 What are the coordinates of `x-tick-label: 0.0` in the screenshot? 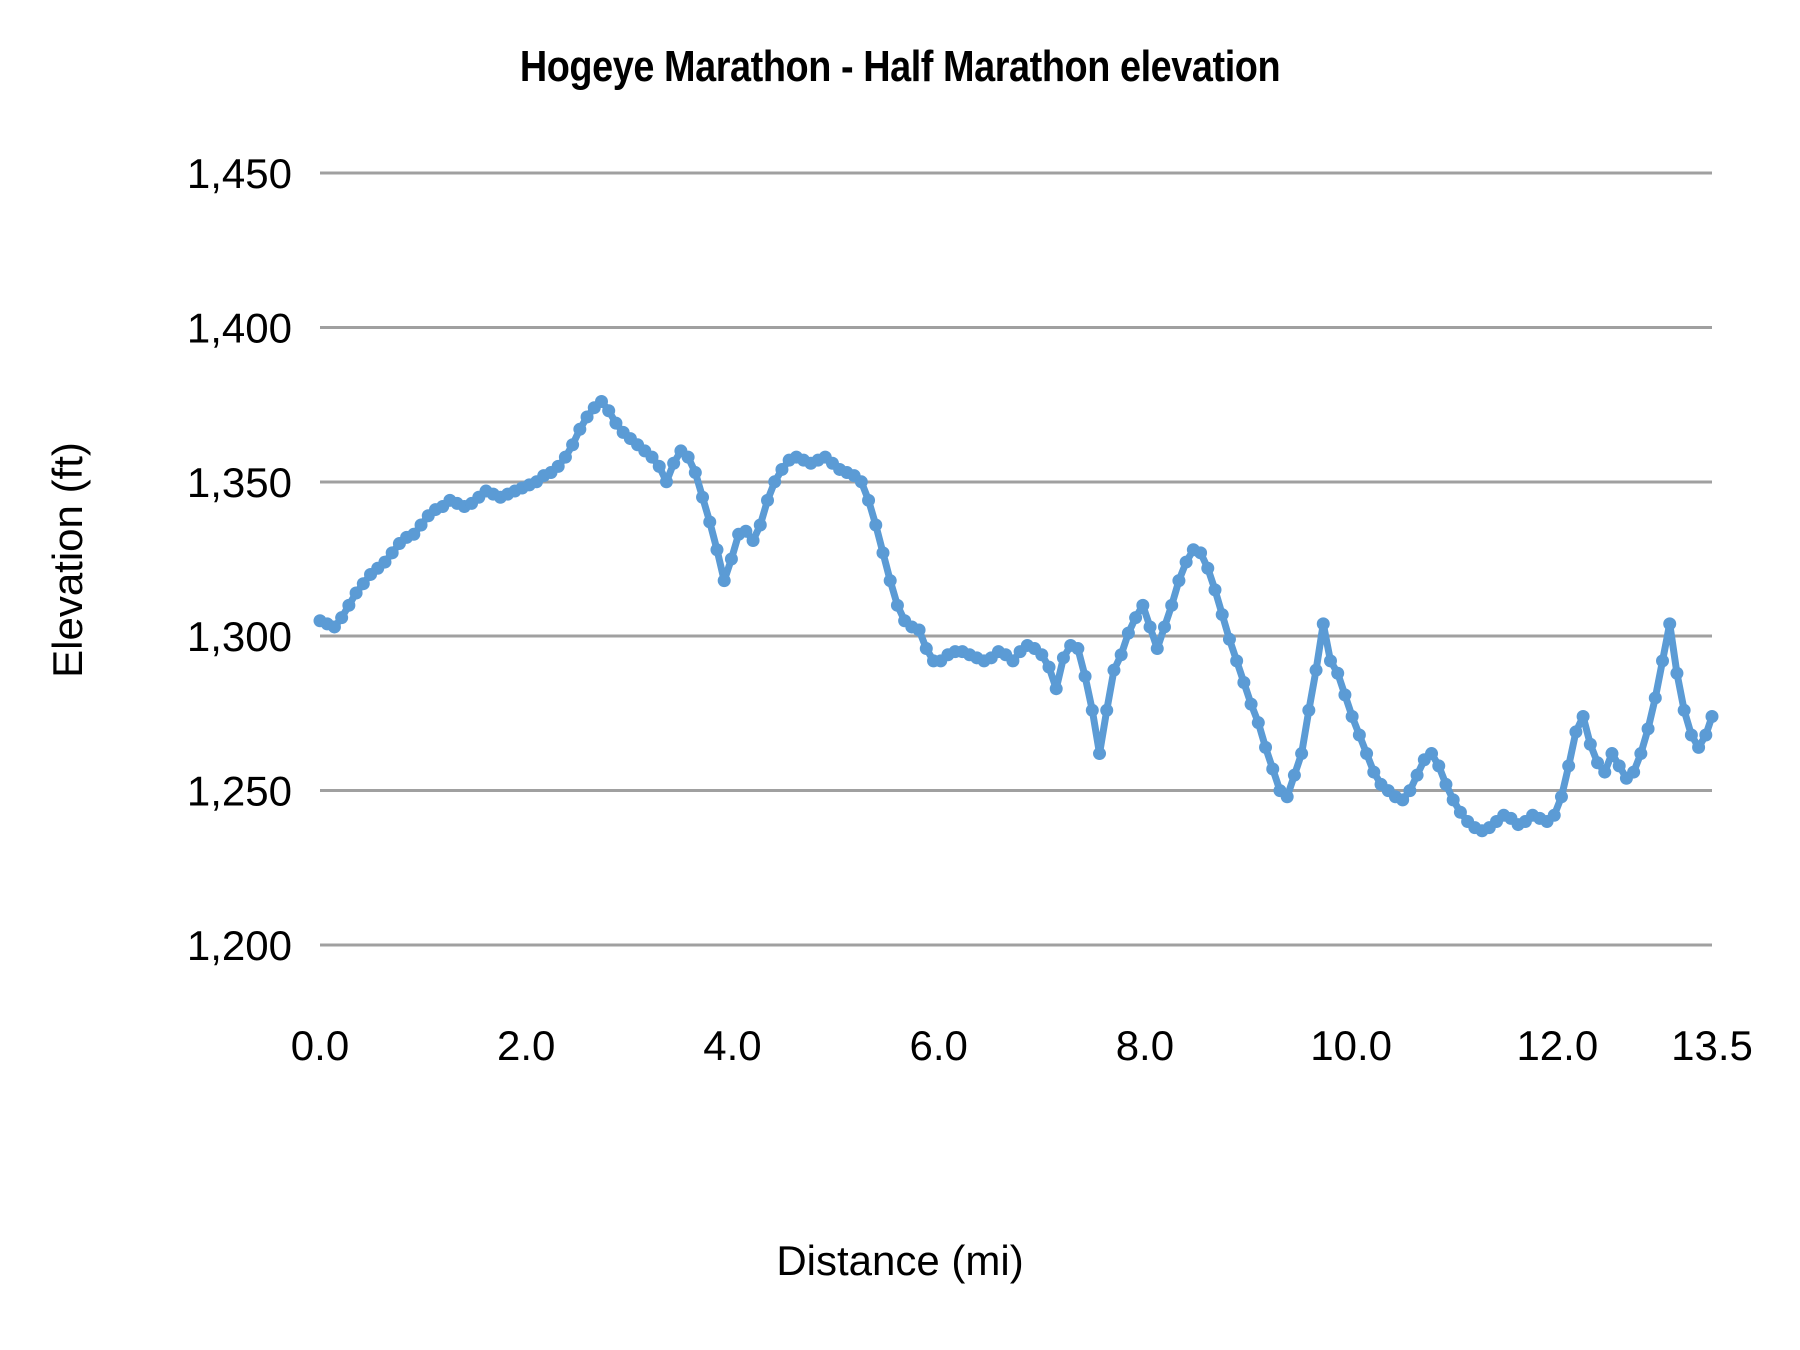 It's located at (320, 1045).